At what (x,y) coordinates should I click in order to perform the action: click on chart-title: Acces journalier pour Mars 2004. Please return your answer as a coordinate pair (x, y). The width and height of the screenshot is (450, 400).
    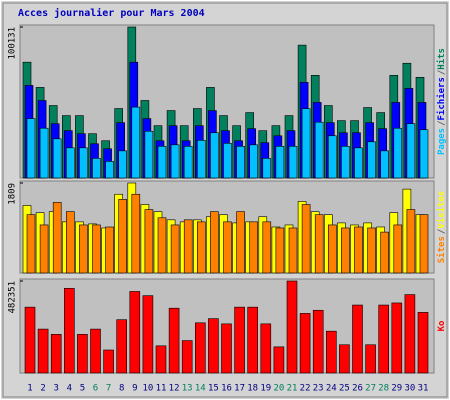
    Looking at the image, I should click on (111, 13).